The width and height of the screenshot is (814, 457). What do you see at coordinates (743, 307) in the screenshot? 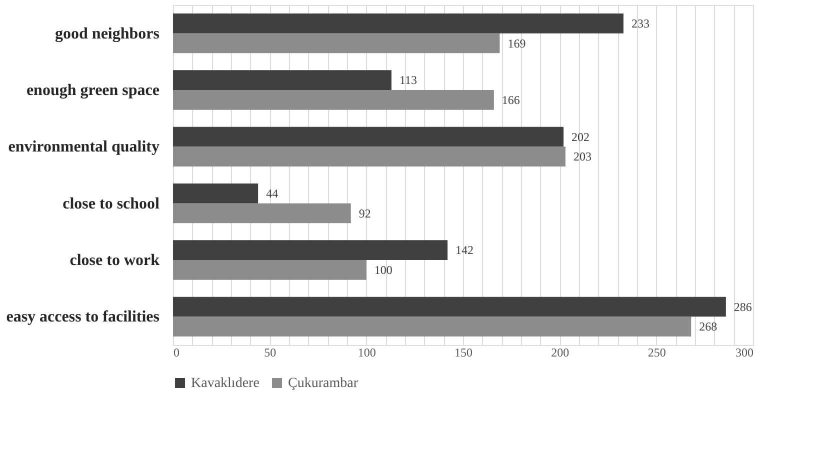
I see `data-label: 286` at bounding box center [743, 307].